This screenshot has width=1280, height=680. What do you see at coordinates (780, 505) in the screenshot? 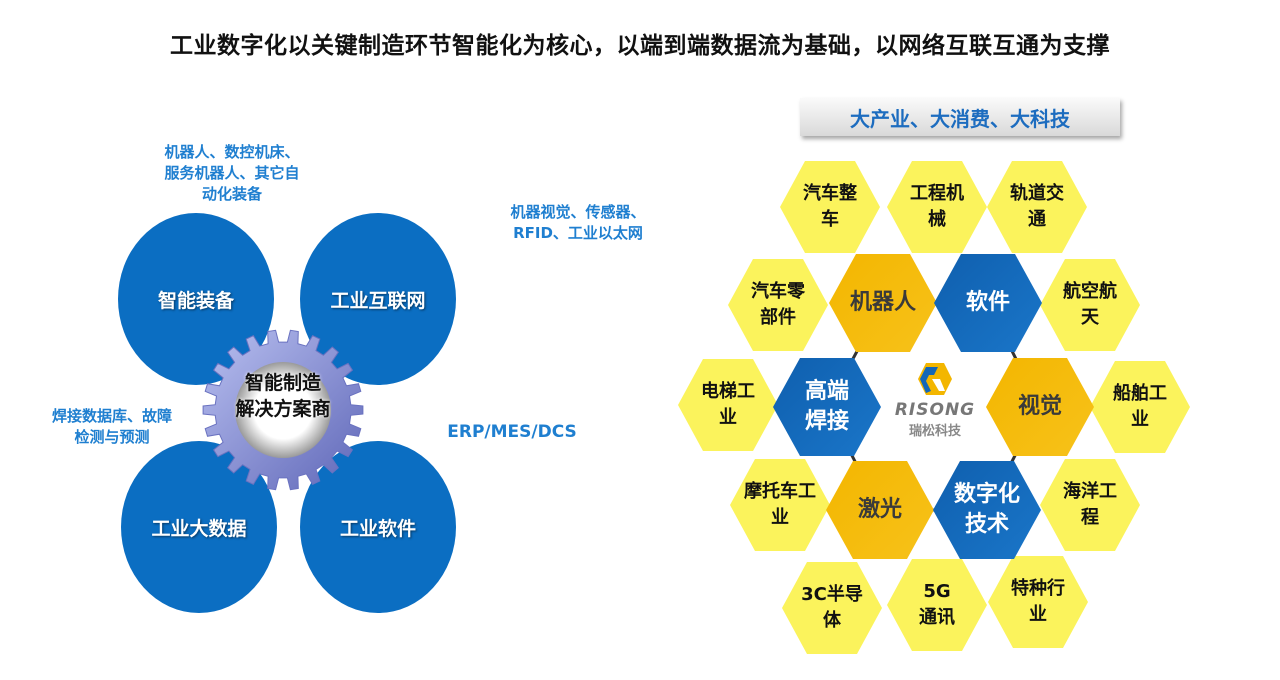
I see `hex-industry: 摩托车工 业` at bounding box center [780, 505].